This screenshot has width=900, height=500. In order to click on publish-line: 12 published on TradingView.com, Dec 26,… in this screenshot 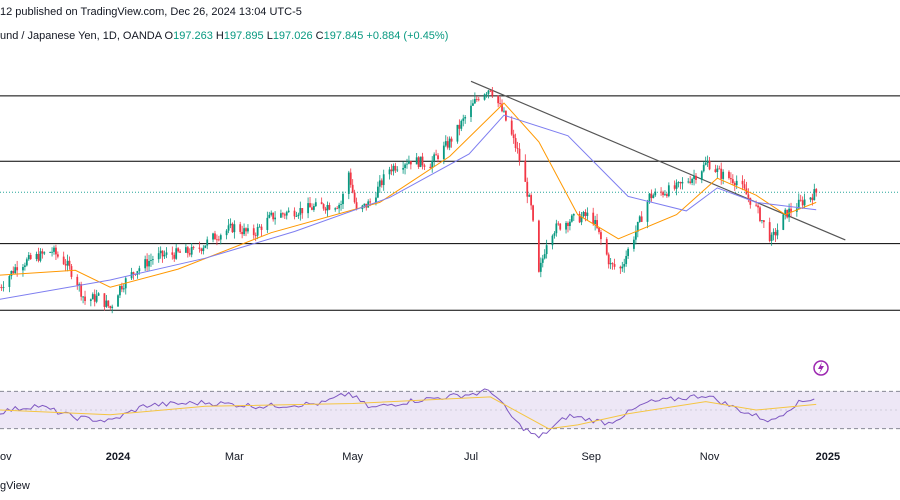, I will do `click(151, 12)`.